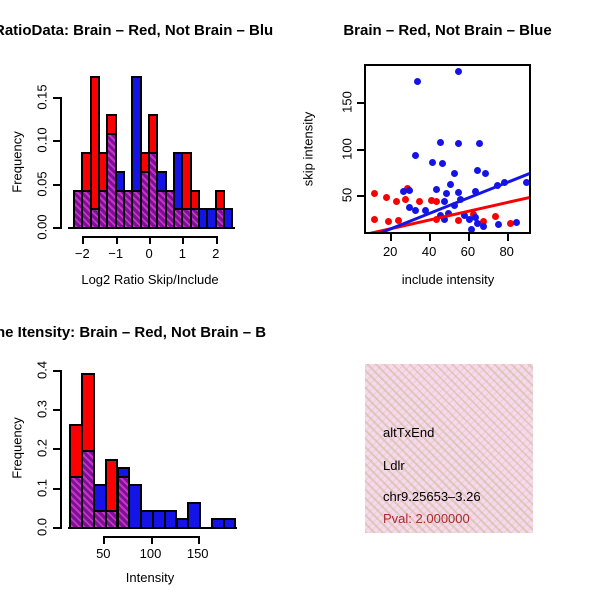 Image resolution: width=600 pixels, height=600 pixels. Describe the element at coordinates (506, 251) in the screenshot. I see `x-tick-label: 80` at that location.